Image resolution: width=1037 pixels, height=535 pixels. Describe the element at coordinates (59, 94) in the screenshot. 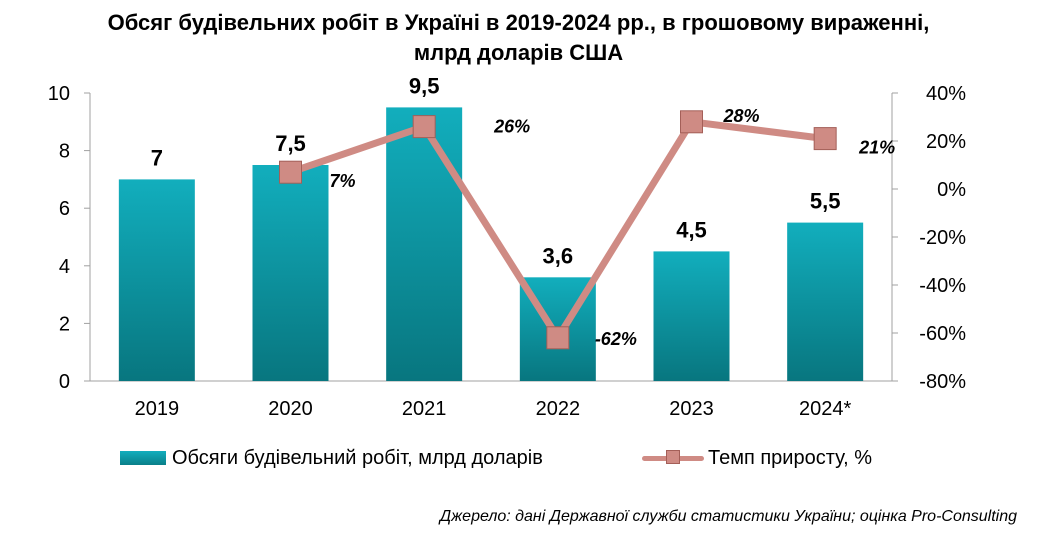

I see `y-left-tick-label: 10` at that location.